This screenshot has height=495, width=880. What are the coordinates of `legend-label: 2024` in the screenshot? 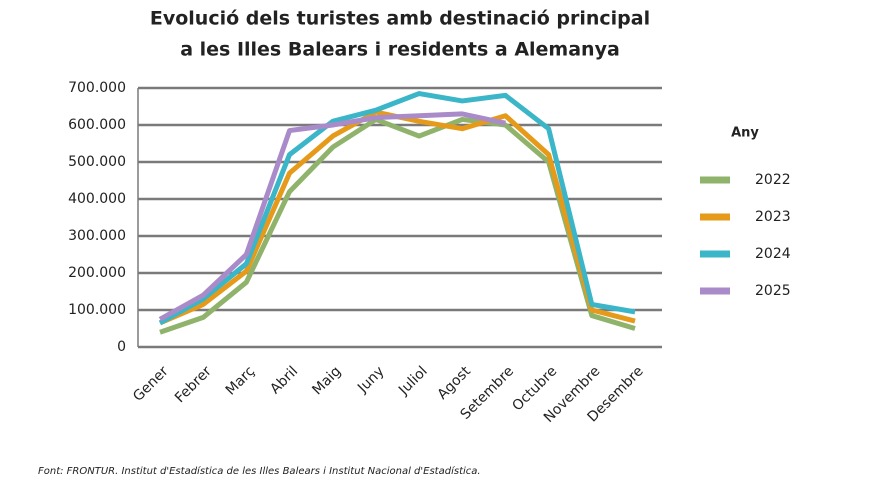 It's located at (773, 254).